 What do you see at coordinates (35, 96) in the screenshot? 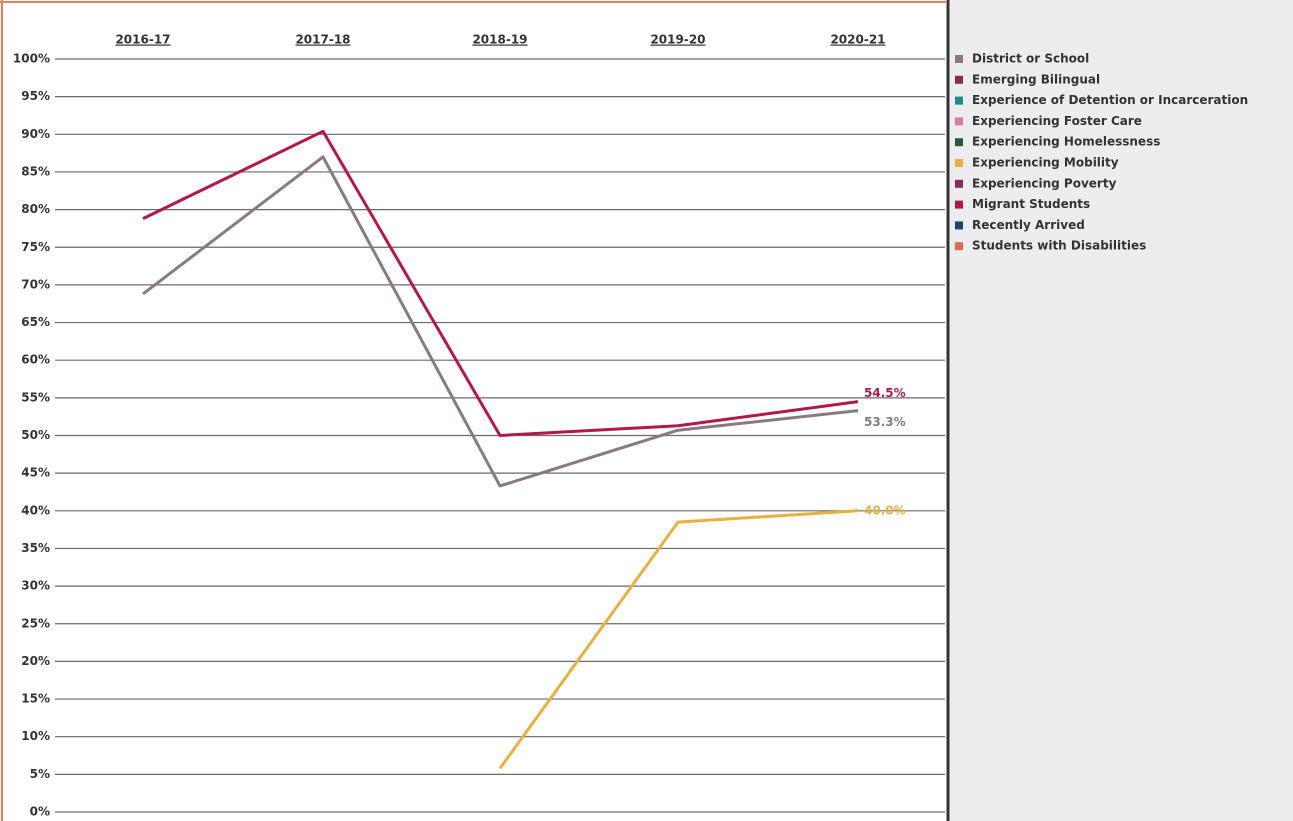
I see `y-tick-label: 95%` at bounding box center [35, 96].